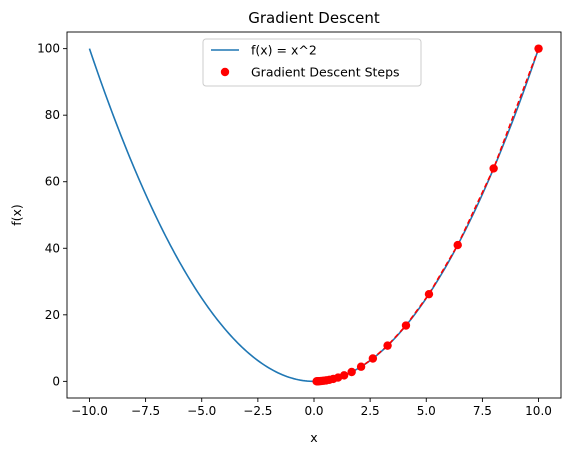 This screenshot has width=571, height=455. I want to click on legend: f(x) = x^2 Gradient Descent Steps, so click(312, 62).